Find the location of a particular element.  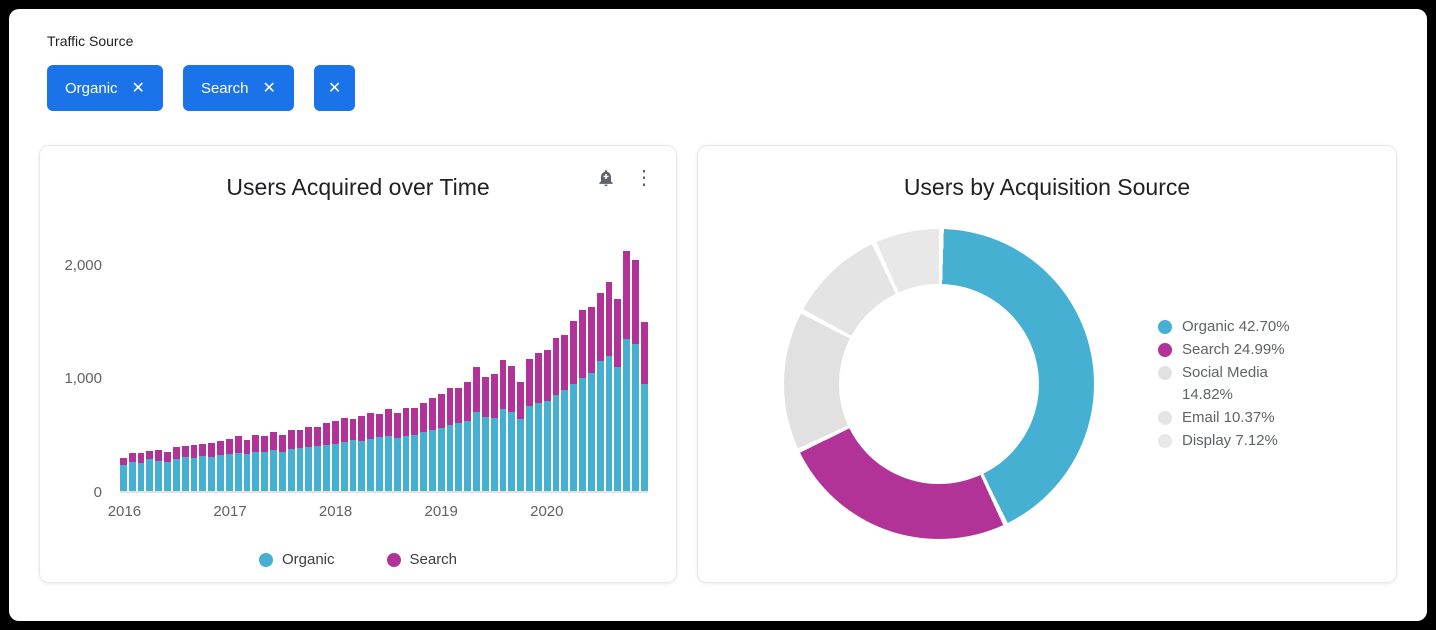

y-axis-label: 1,000 is located at coordinates (83, 379).